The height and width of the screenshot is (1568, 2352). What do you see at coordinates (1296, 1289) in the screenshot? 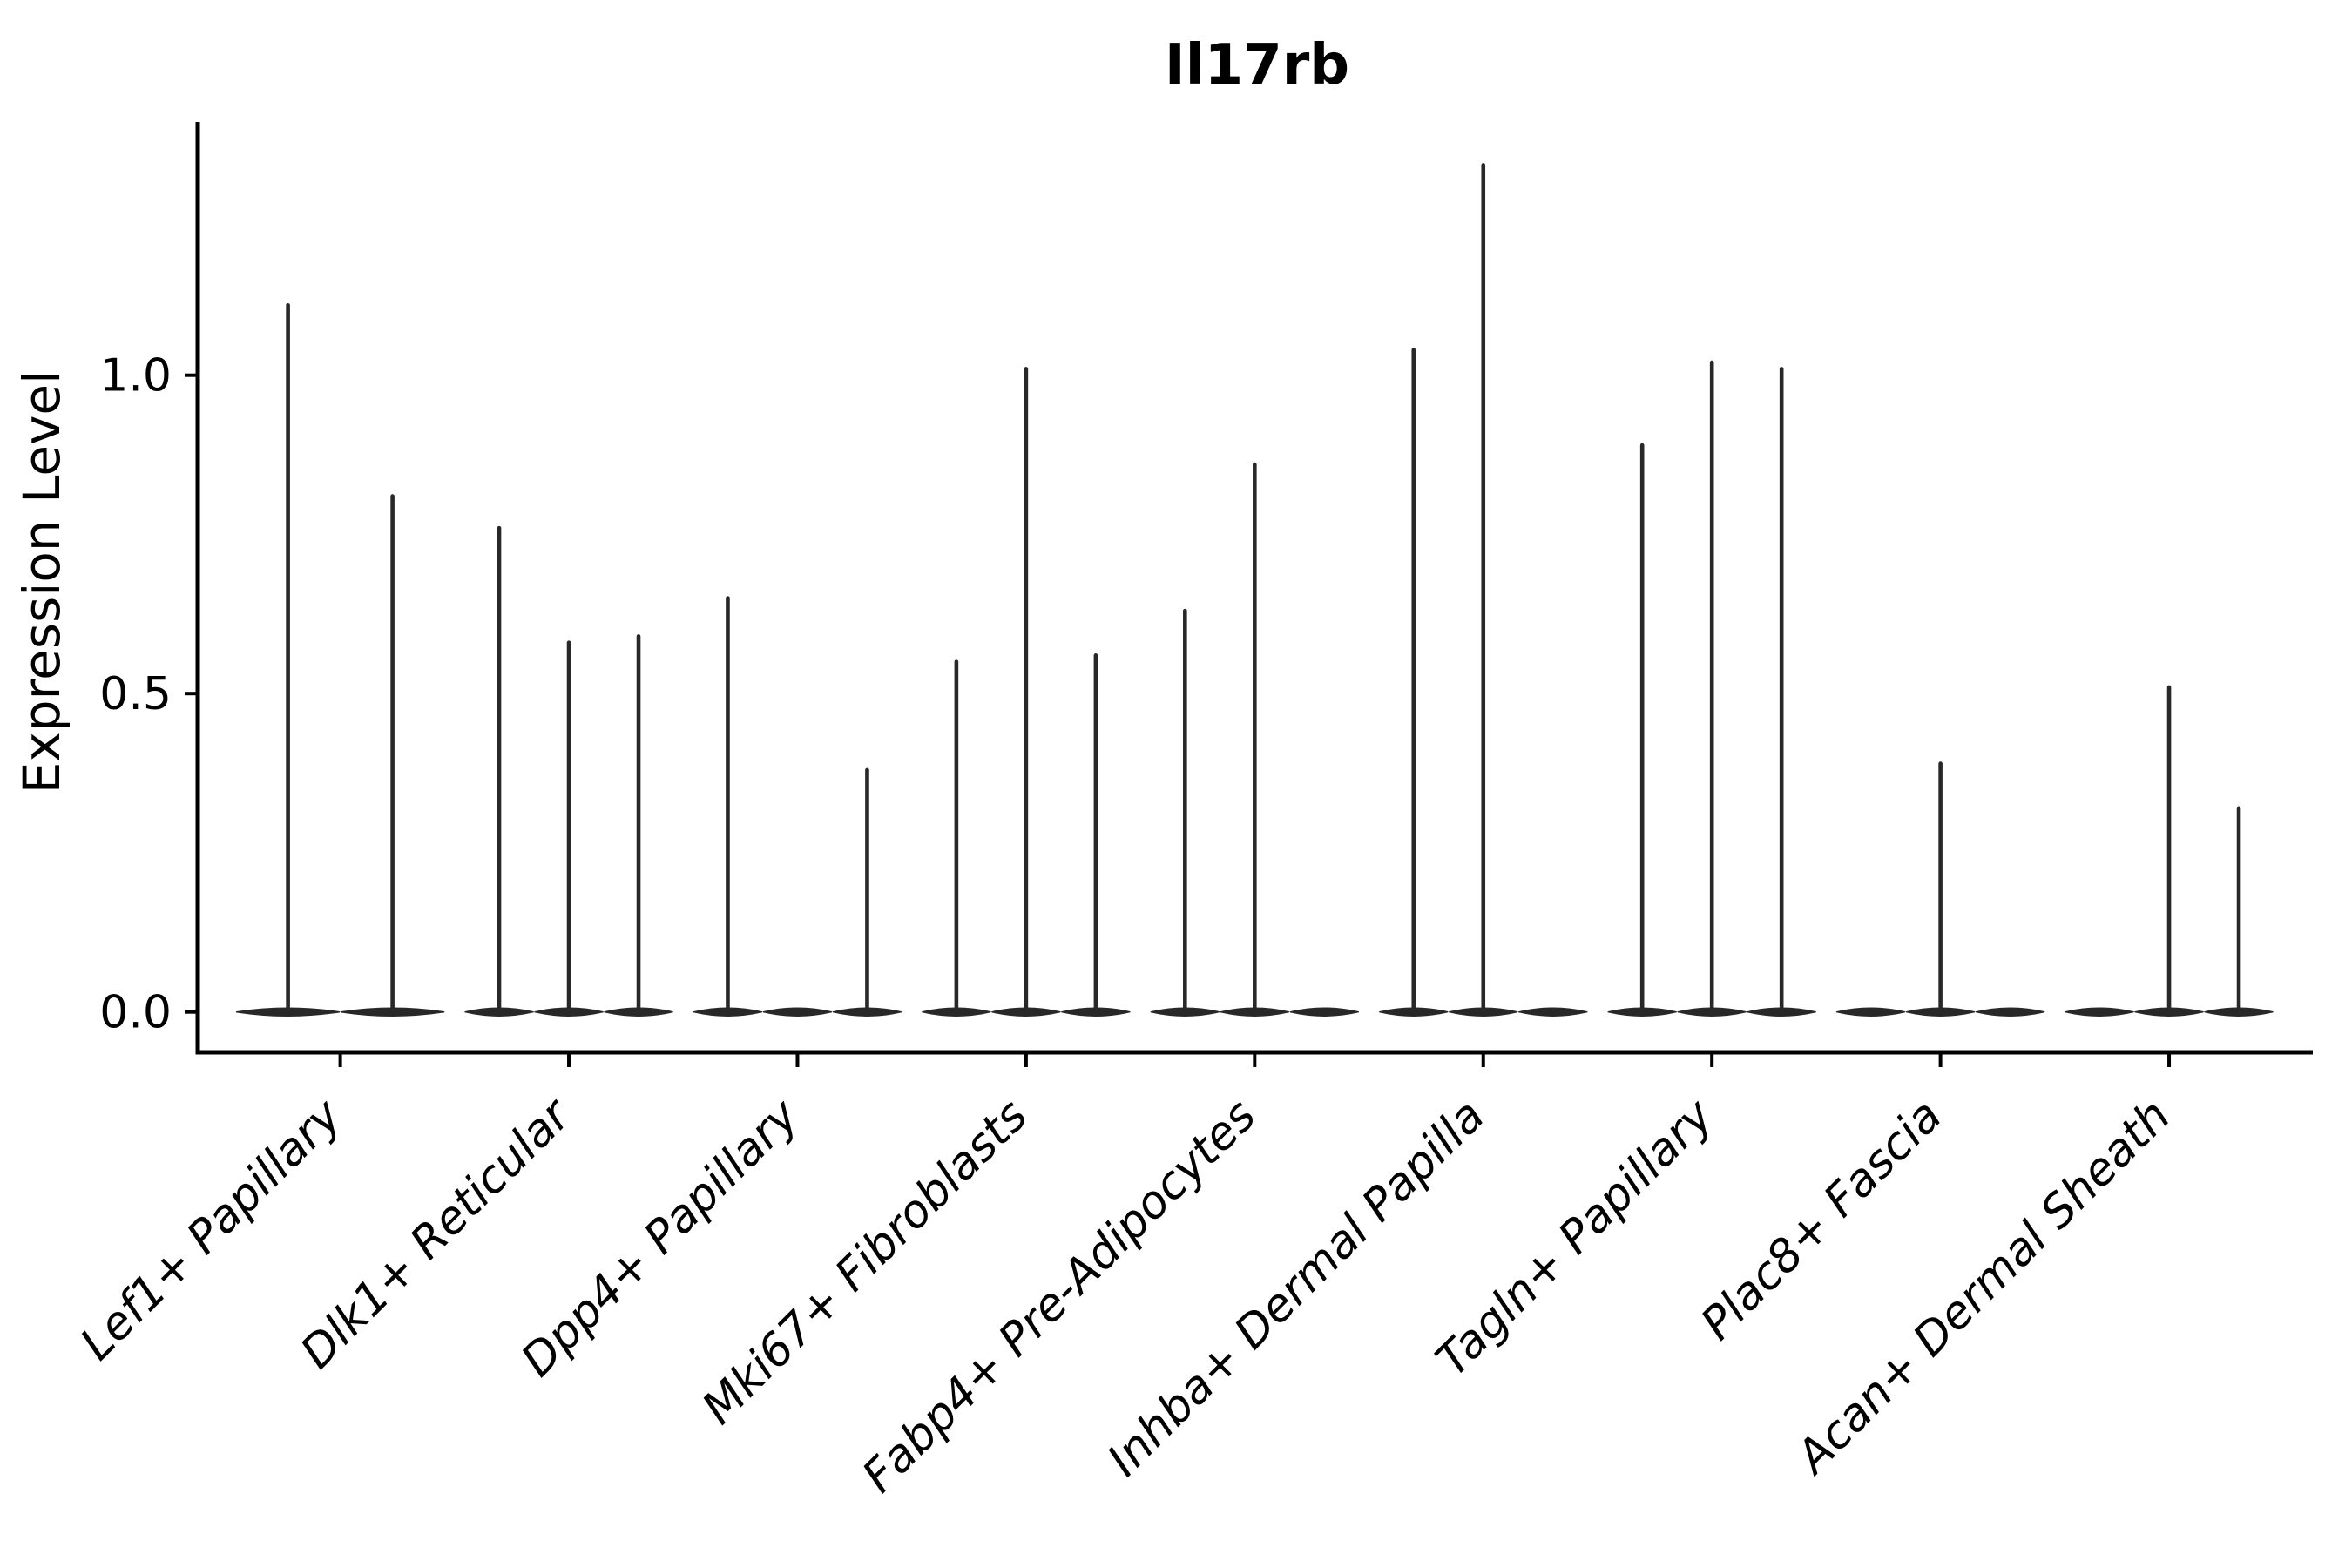
I see `x-tick-label: Inhba+ Dermal Papilla` at bounding box center [1296, 1289].